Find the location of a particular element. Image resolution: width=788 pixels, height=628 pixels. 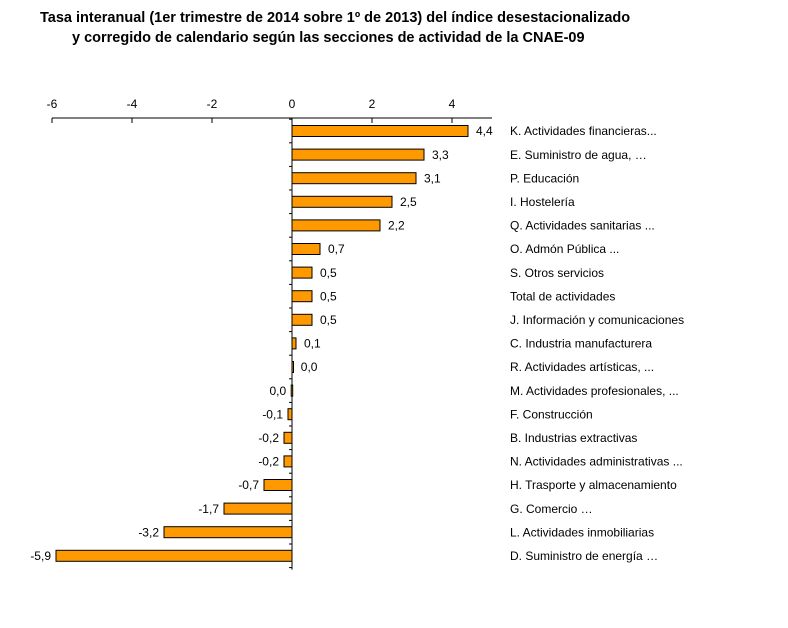

data-label: 3,1 is located at coordinates (432, 178).